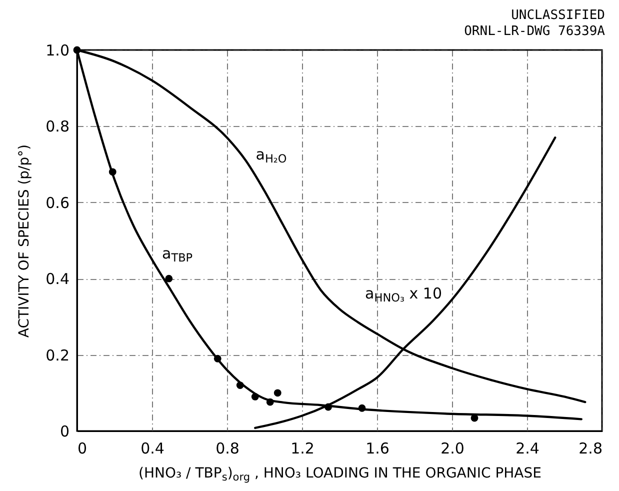  I want to click on x-tick-label: 1.2, so click(302, 449).